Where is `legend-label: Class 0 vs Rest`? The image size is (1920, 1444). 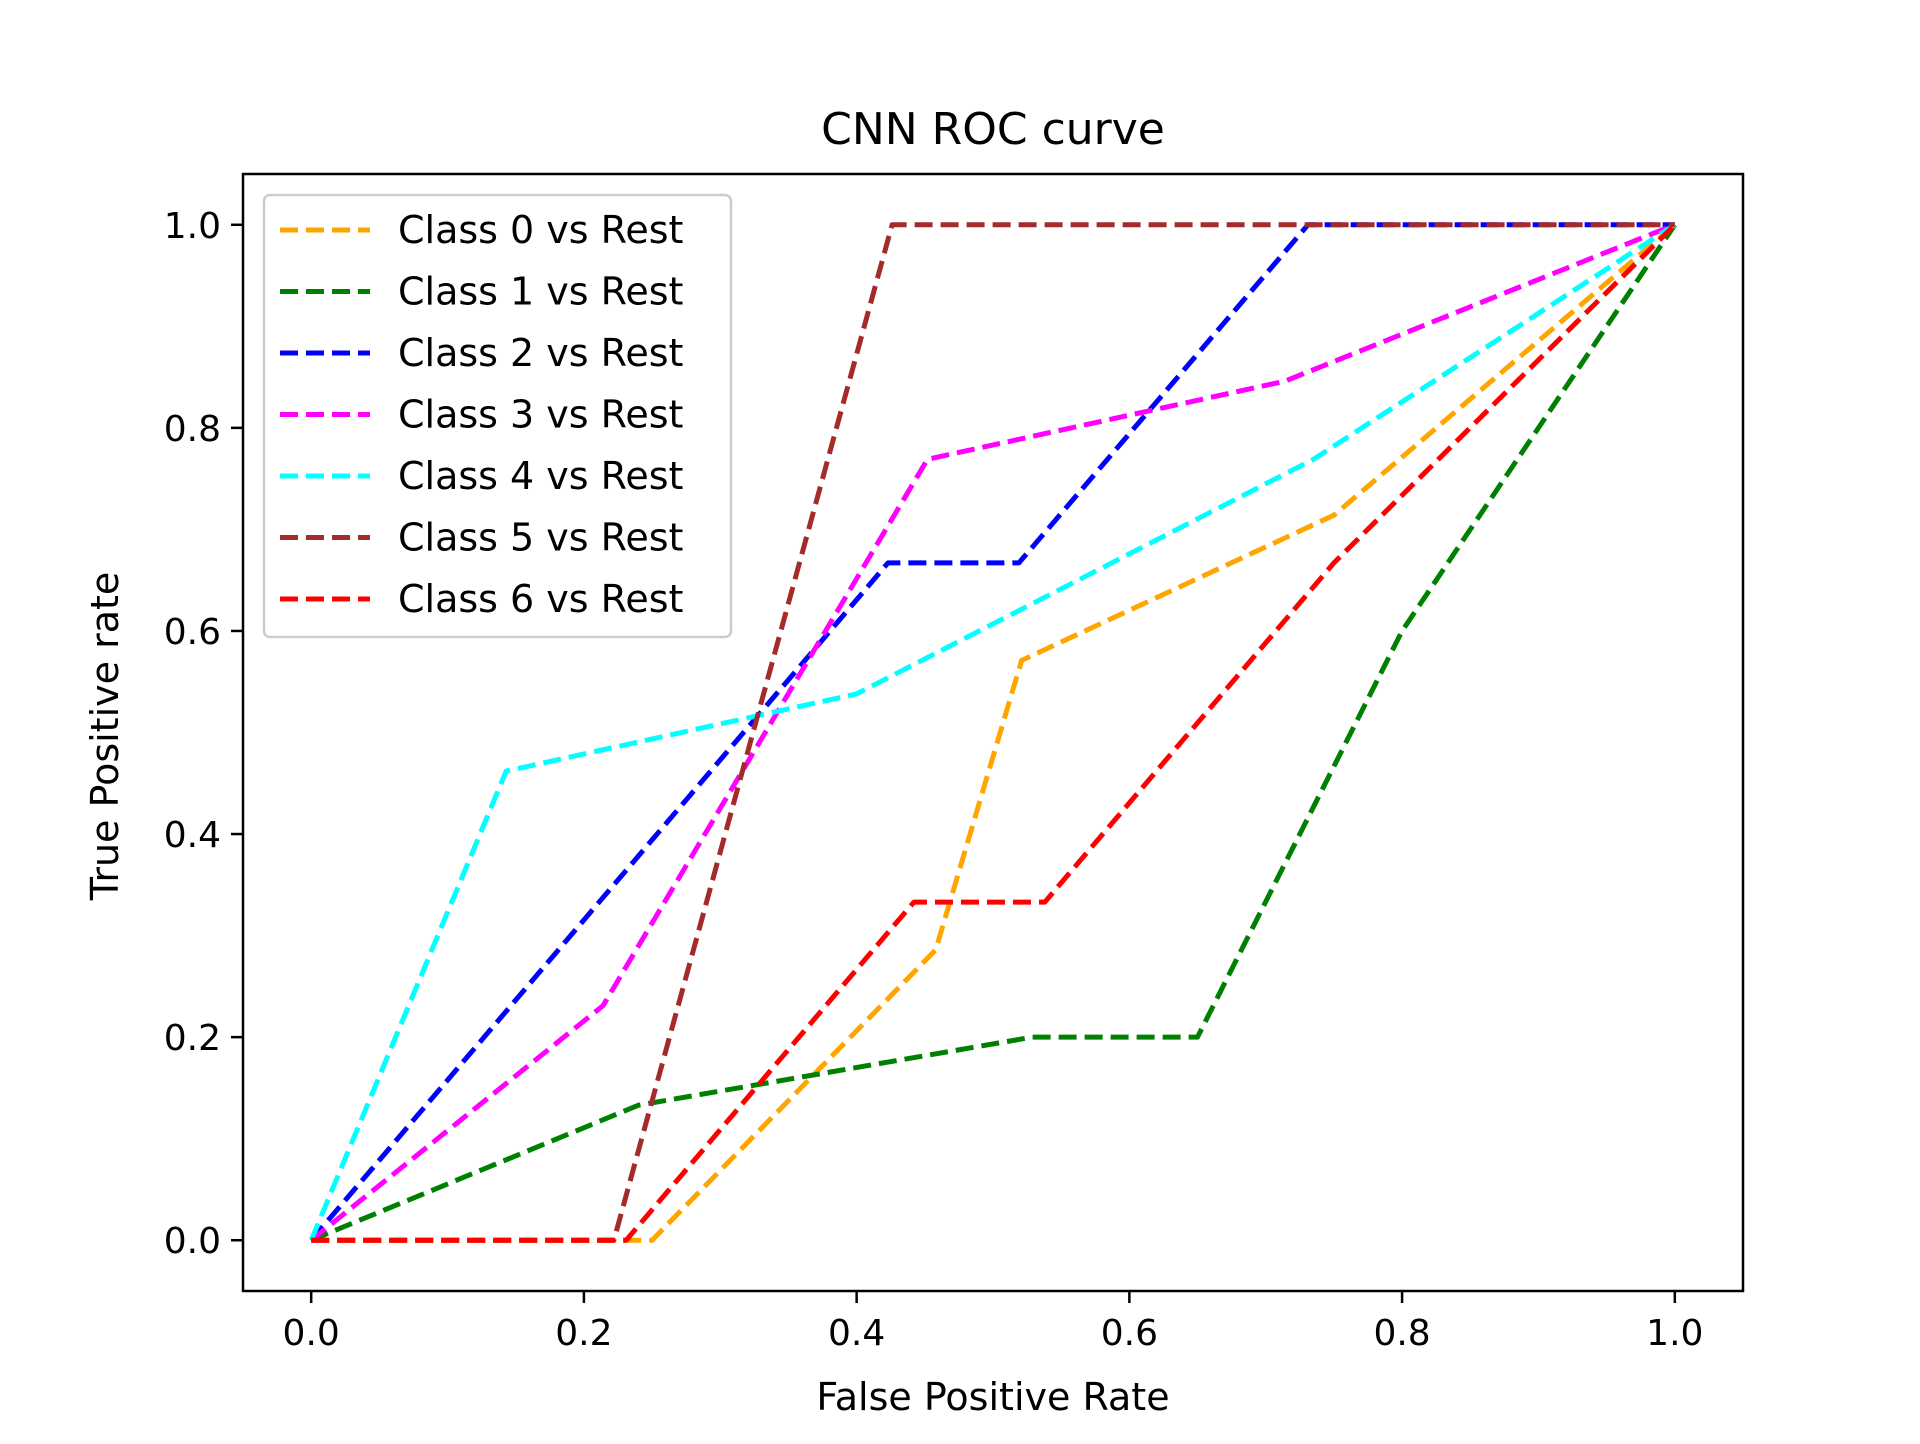 legend-label: Class 0 vs Rest is located at coordinates (540, 230).